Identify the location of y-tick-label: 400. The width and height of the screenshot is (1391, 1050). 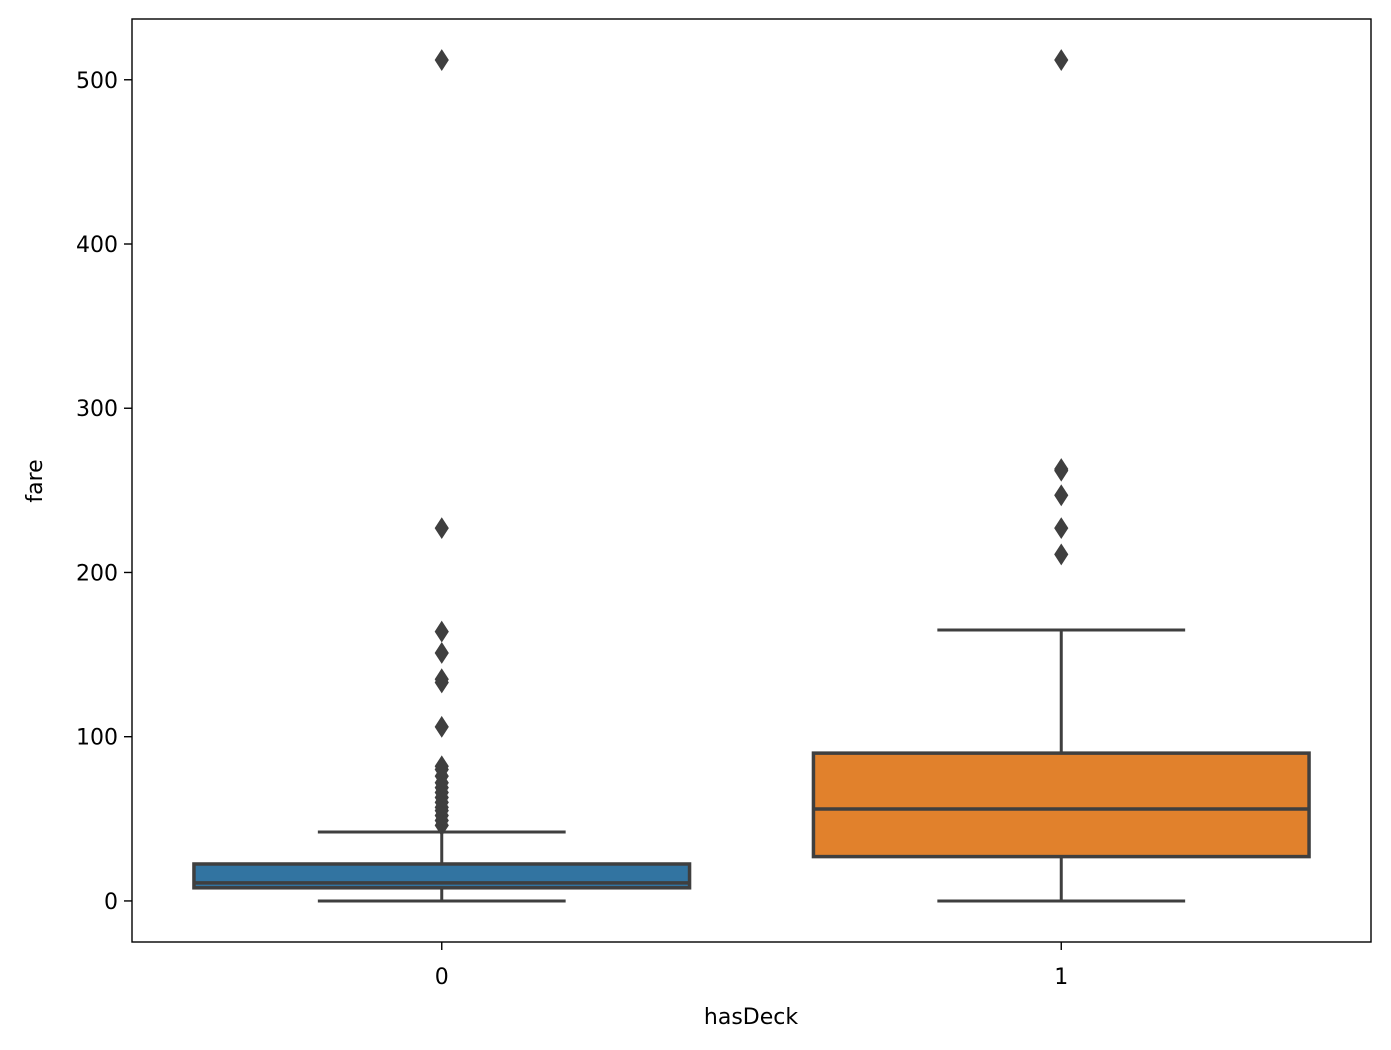
(97, 245).